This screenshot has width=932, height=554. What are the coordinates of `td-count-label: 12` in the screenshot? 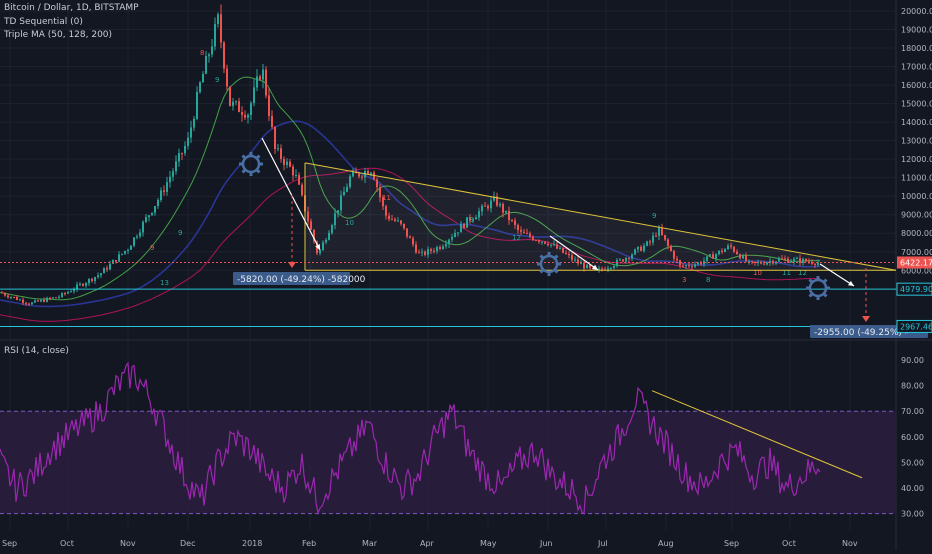 It's located at (516, 238).